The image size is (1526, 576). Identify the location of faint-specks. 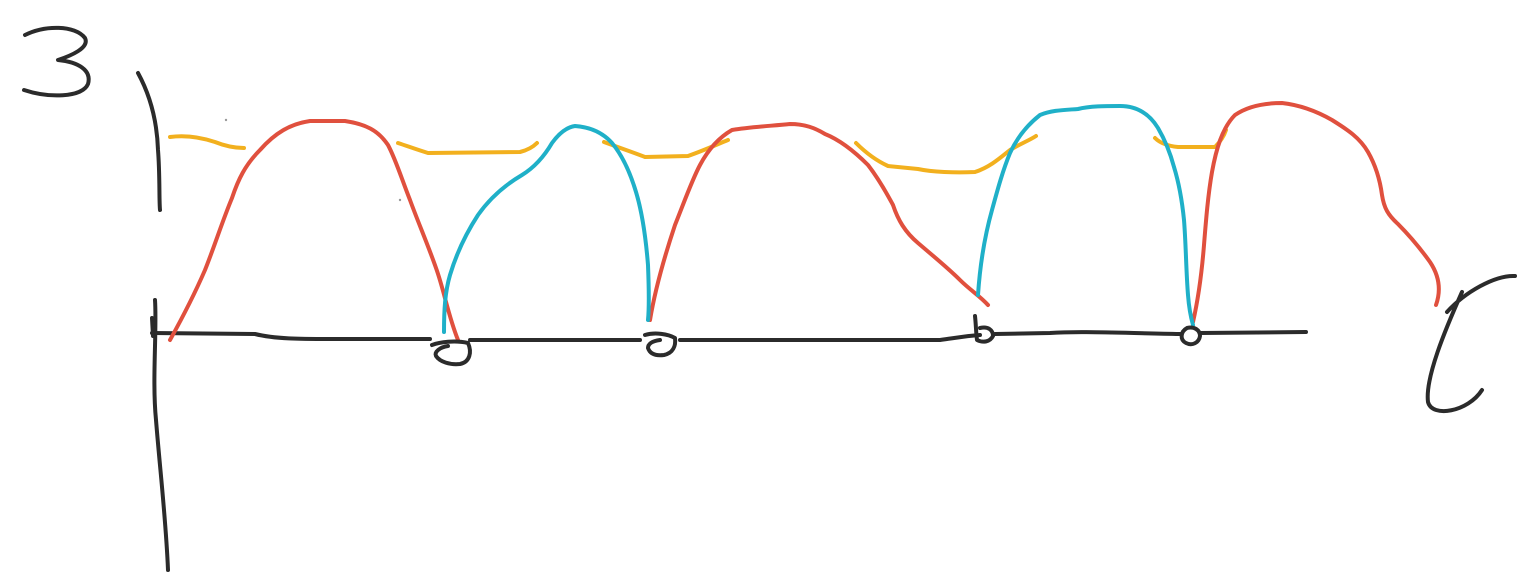
(313, 160).